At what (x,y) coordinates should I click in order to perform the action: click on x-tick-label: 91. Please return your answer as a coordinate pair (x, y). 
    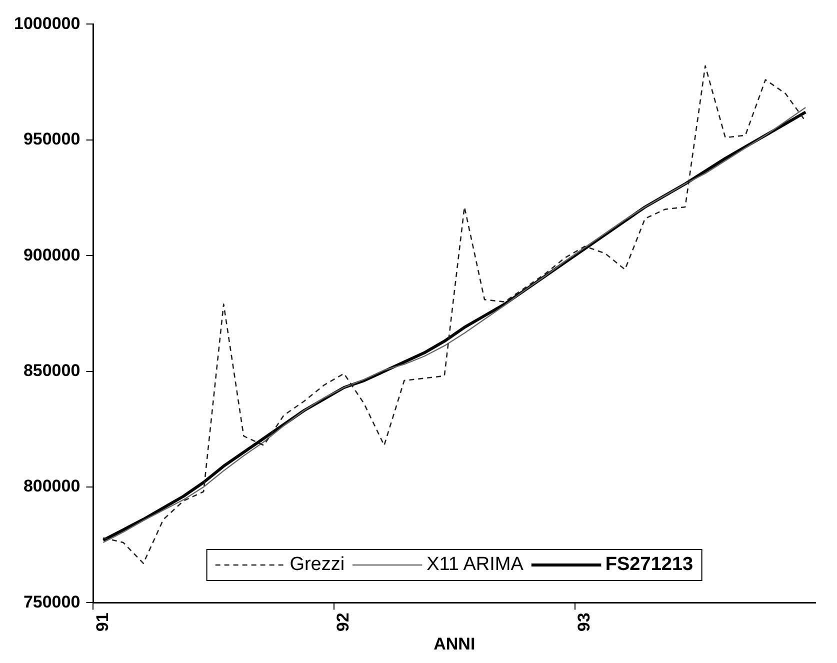
    Looking at the image, I should click on (102, 622).